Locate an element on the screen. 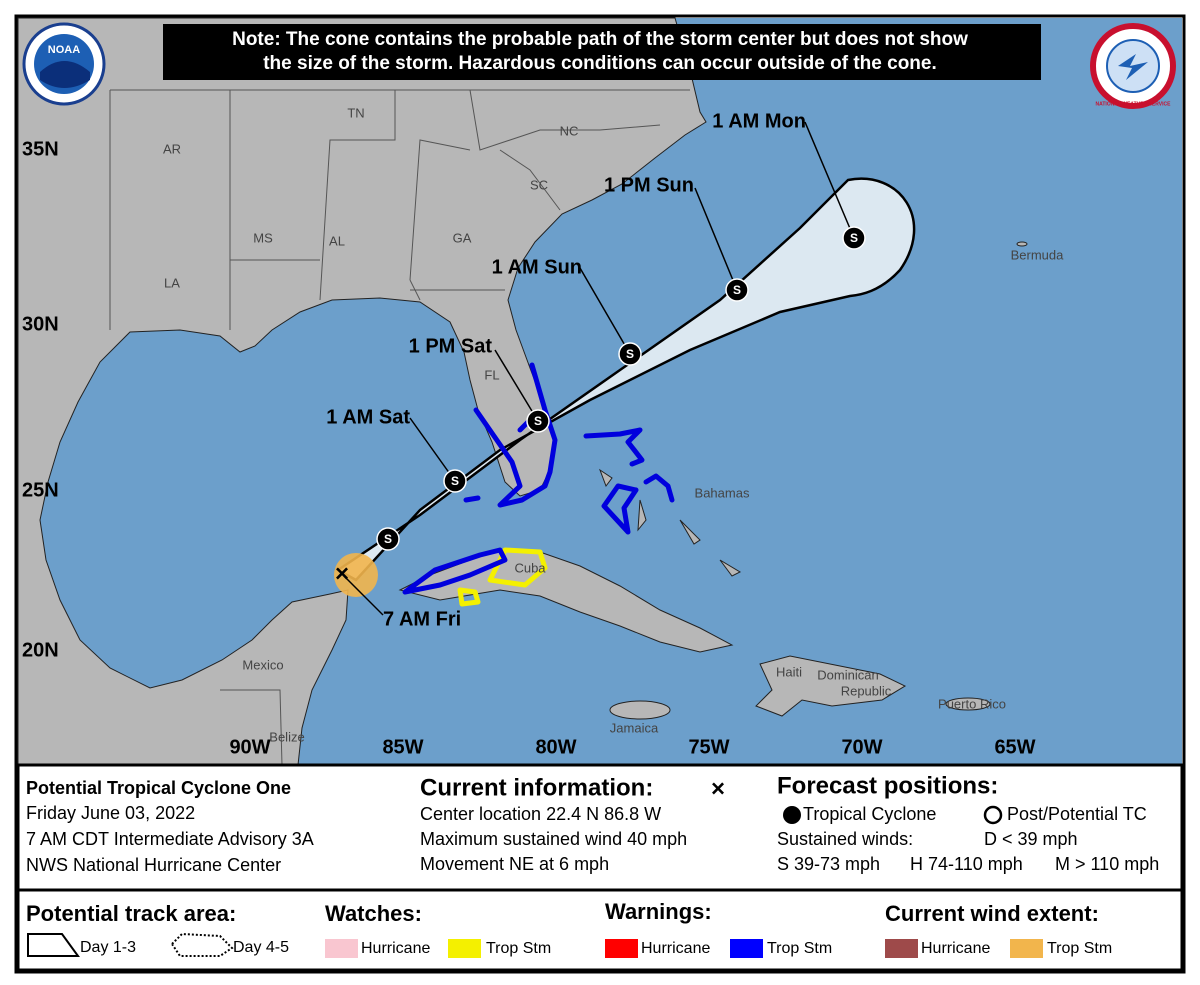 The image size is (1200, 985). place-label: TN is located at coordinates (355, 112).